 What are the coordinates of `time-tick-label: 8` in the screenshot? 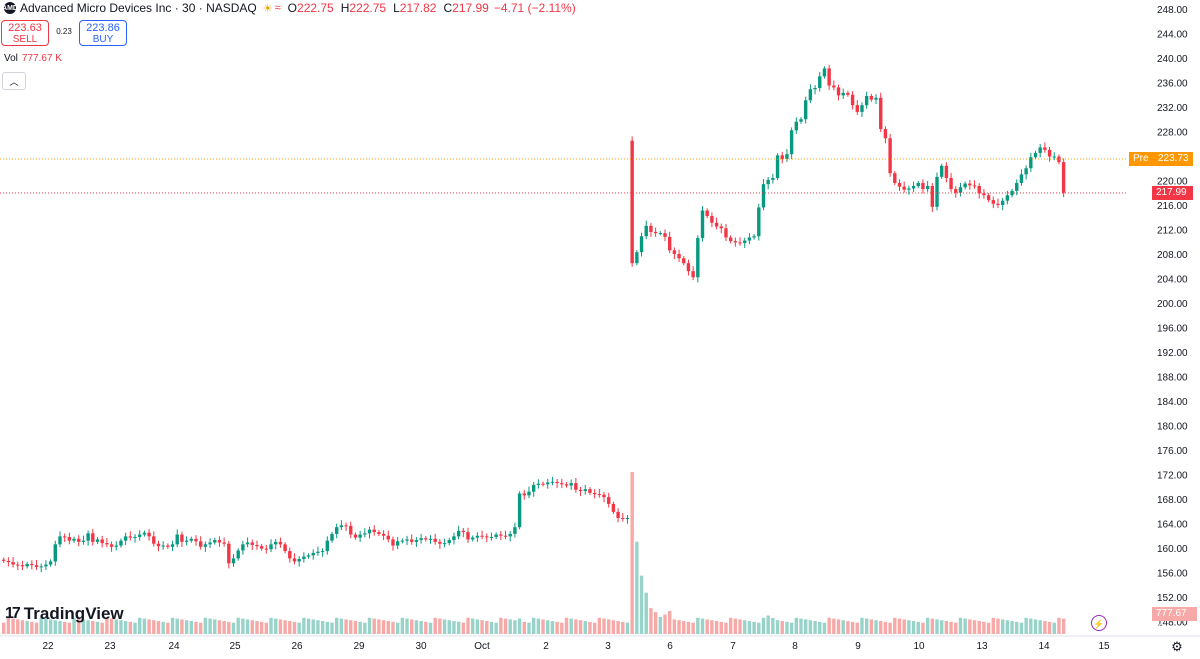 It's located at (795, 646).